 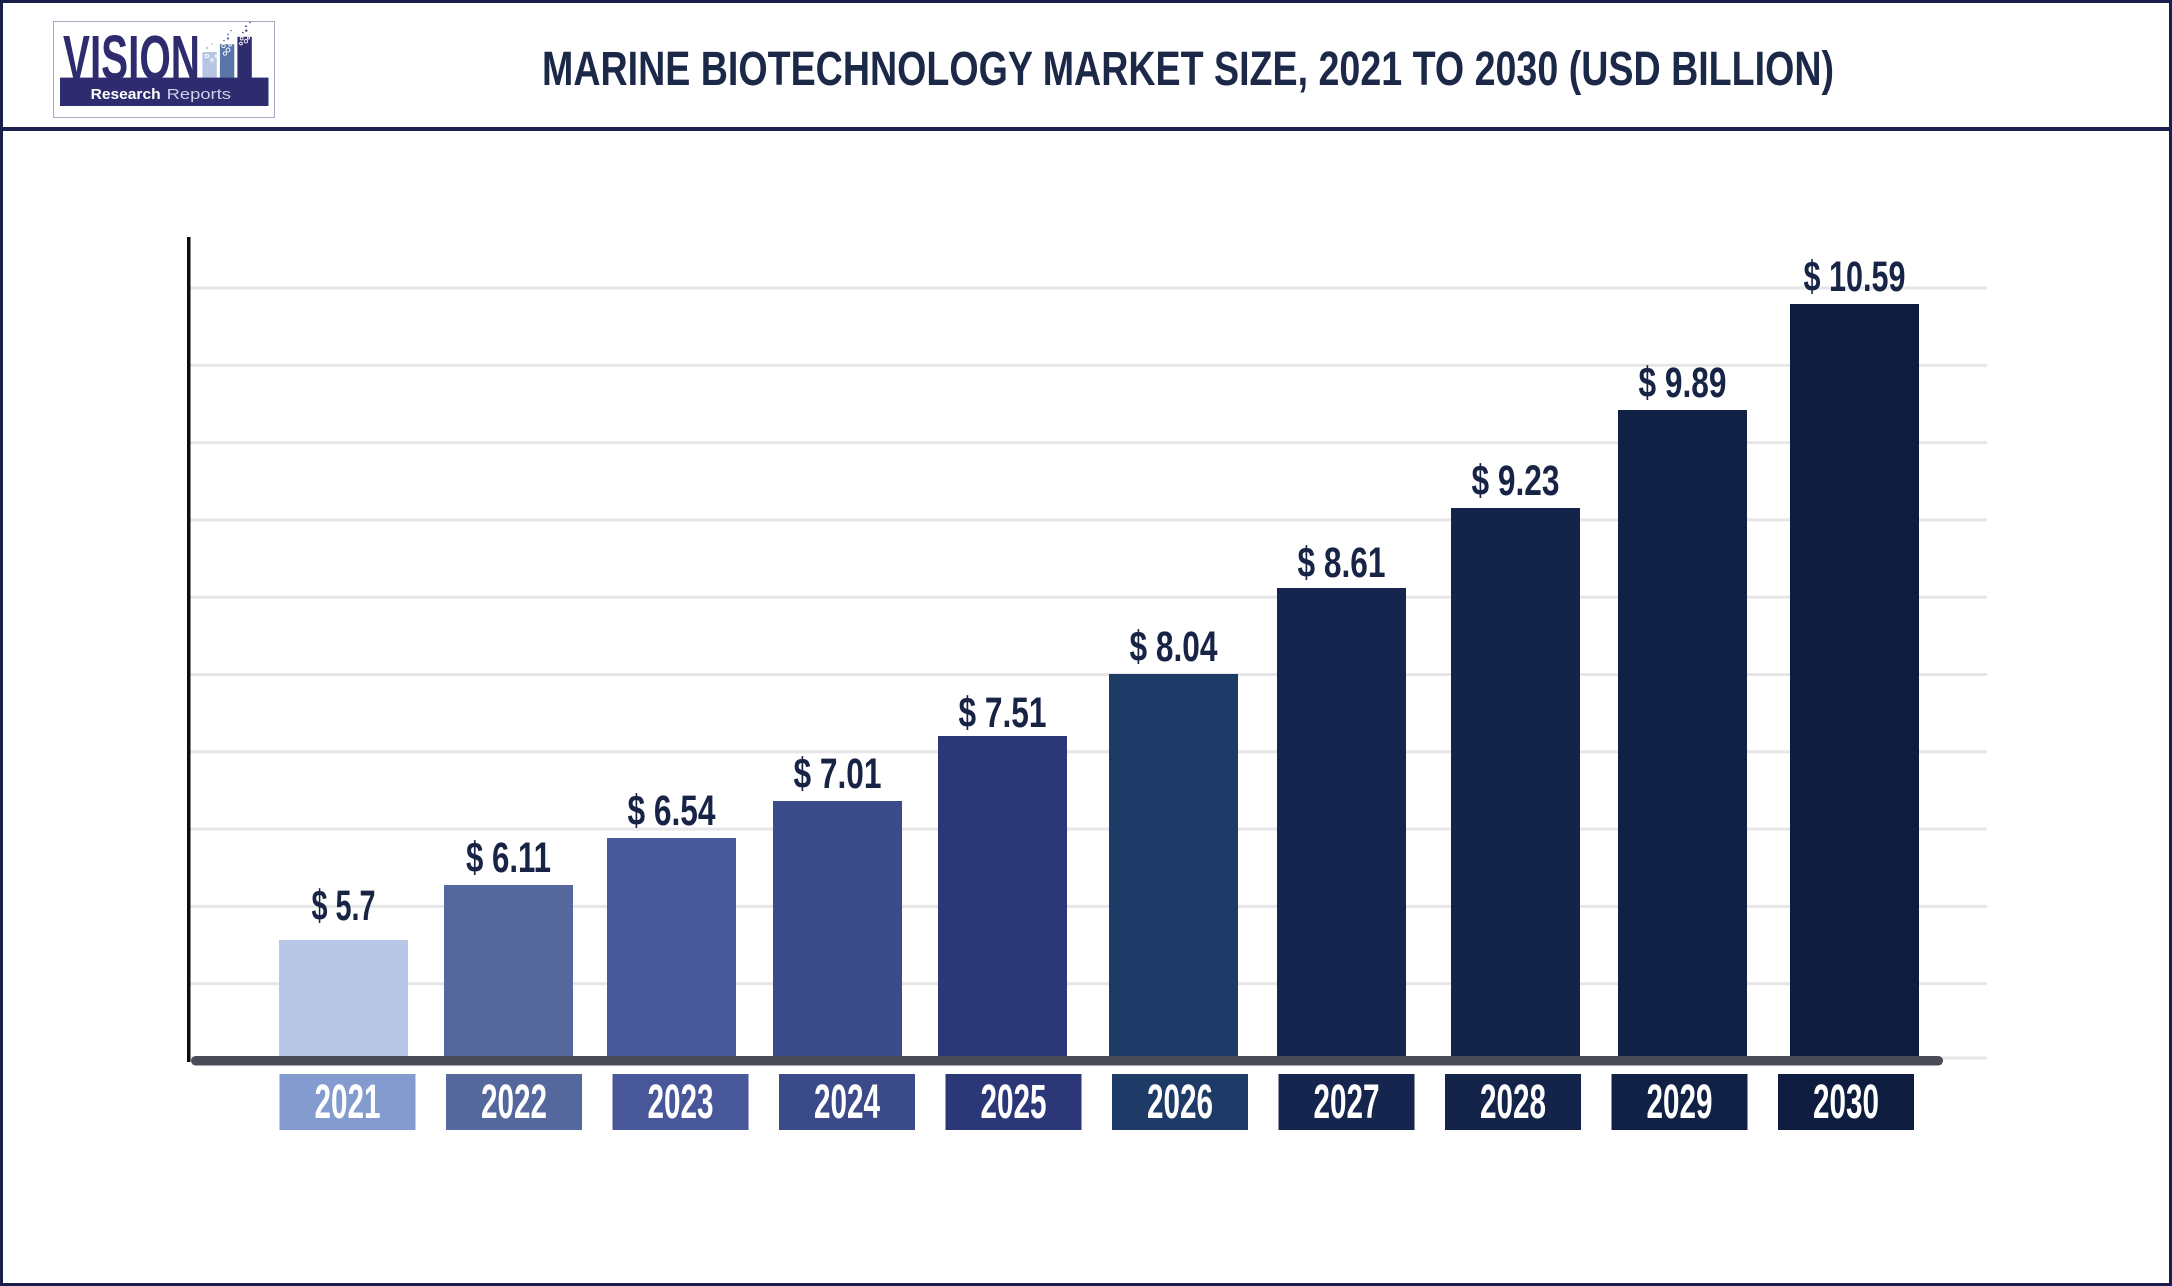 What do you see at coordinates (1014, 1102) in the screenshot?
I see `svg-text: 2025` at bounding box center [1014, 1102].